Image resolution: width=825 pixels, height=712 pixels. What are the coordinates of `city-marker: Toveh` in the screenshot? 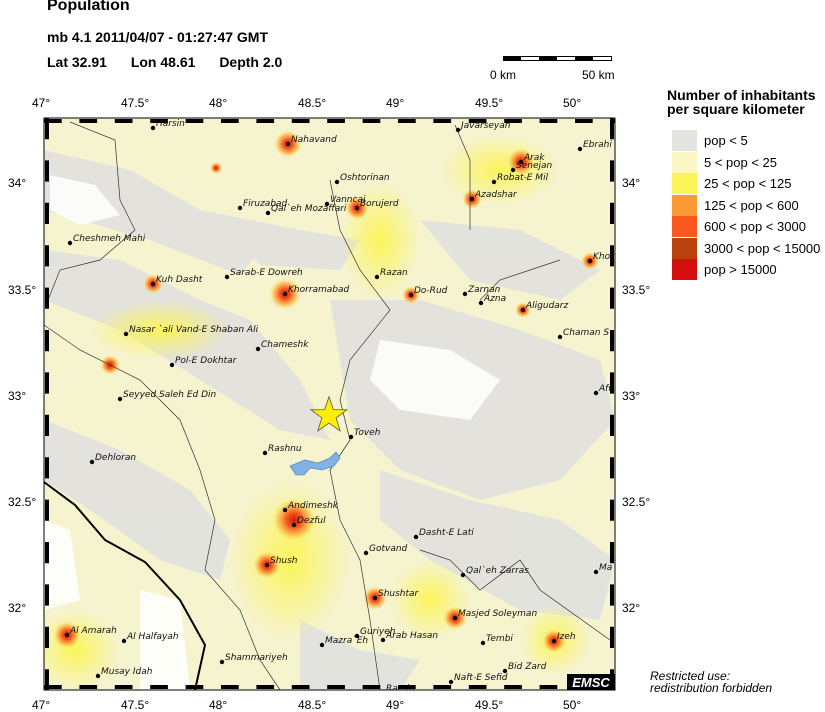 It's located at (364, 434).